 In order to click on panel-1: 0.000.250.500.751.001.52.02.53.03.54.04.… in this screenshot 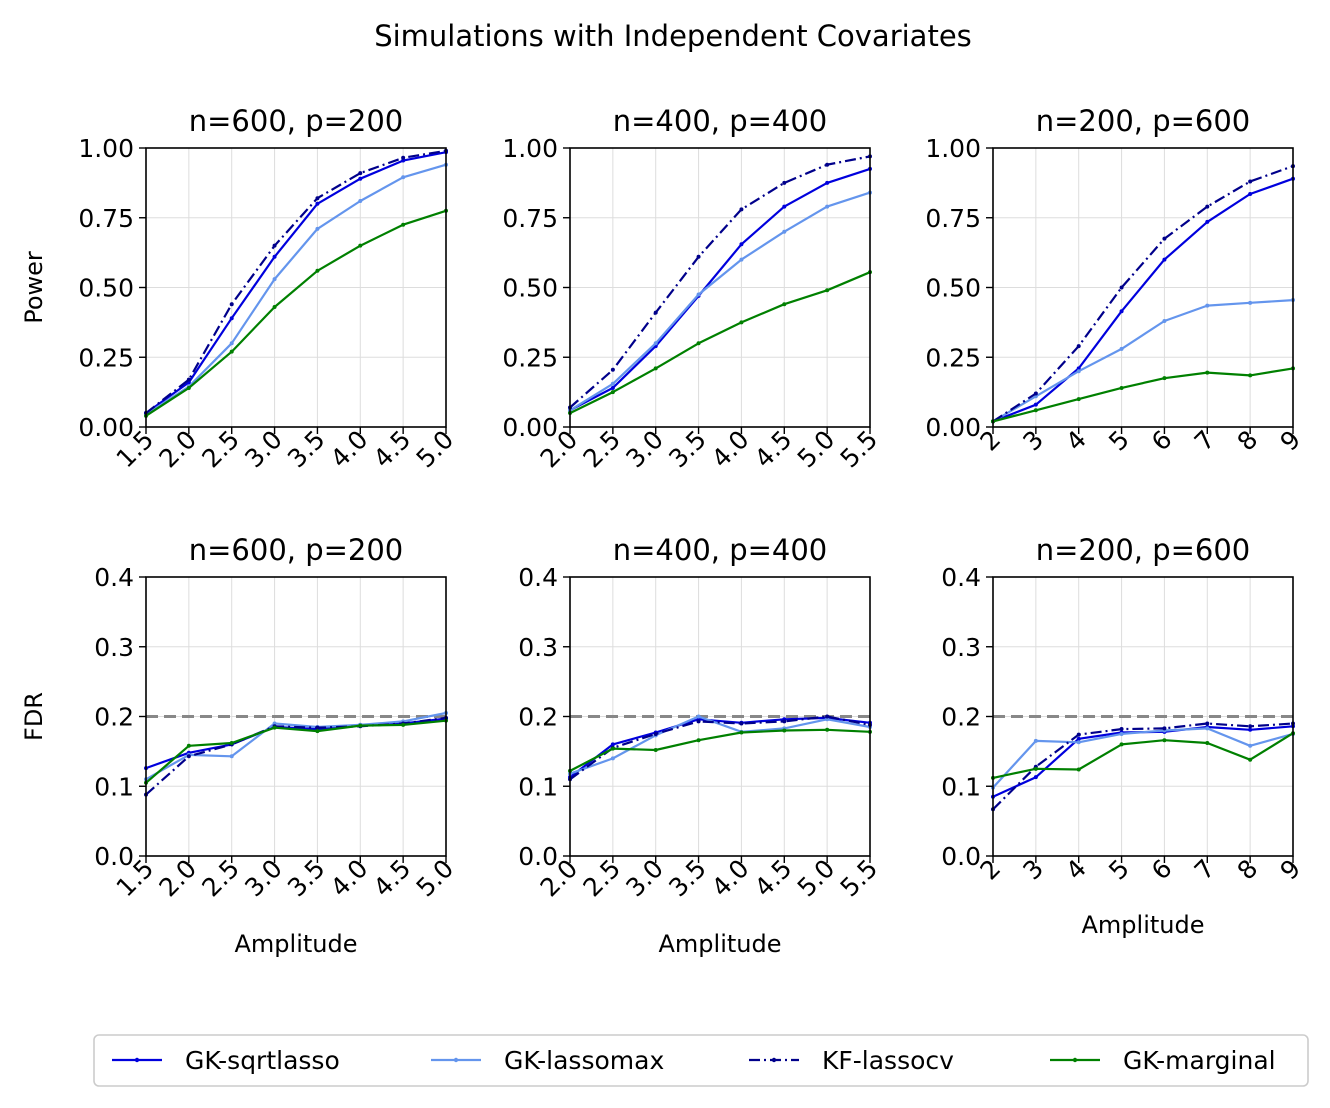, I will do `click(239, 288)`.